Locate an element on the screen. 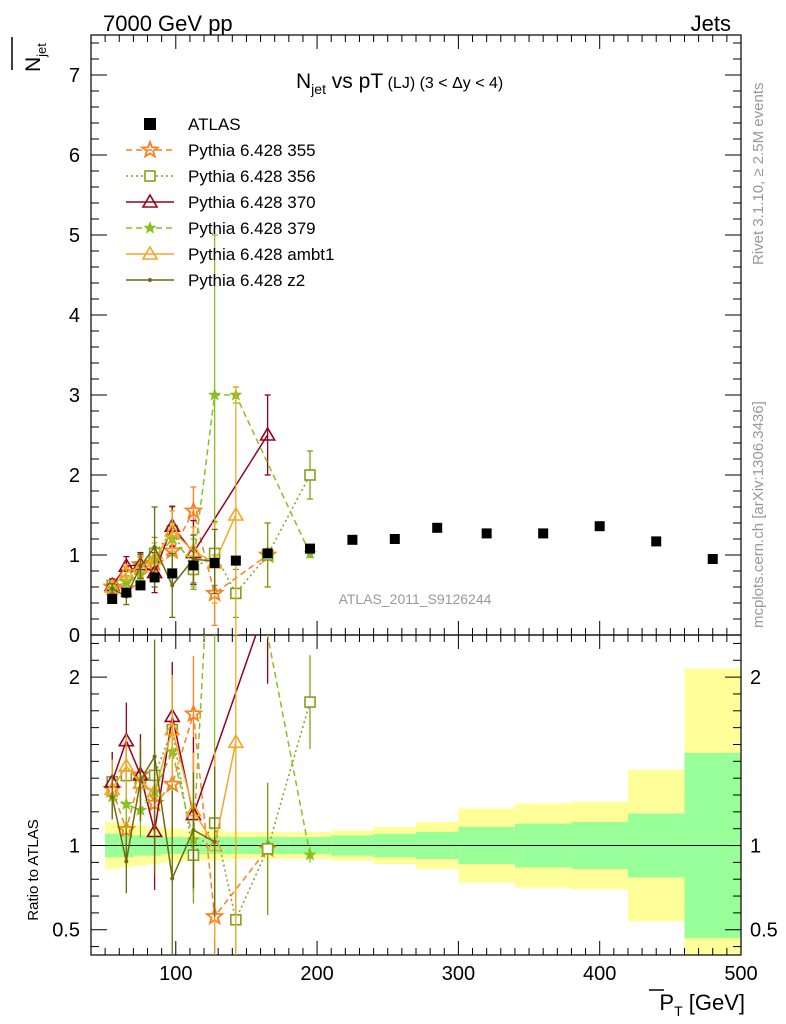 Image resolution: width=786 pixels, height=1024 pixels. header-right: Jets is located at coordinates (711, 23).